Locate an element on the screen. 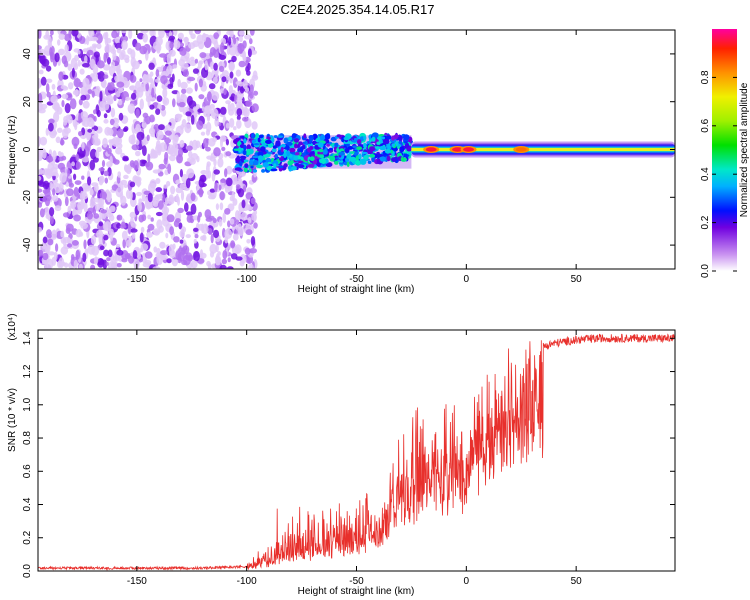 The height and width of the screenshot is (600, 750). colorbar-tick-label: 0.8 is located at coordinates (705, 77).